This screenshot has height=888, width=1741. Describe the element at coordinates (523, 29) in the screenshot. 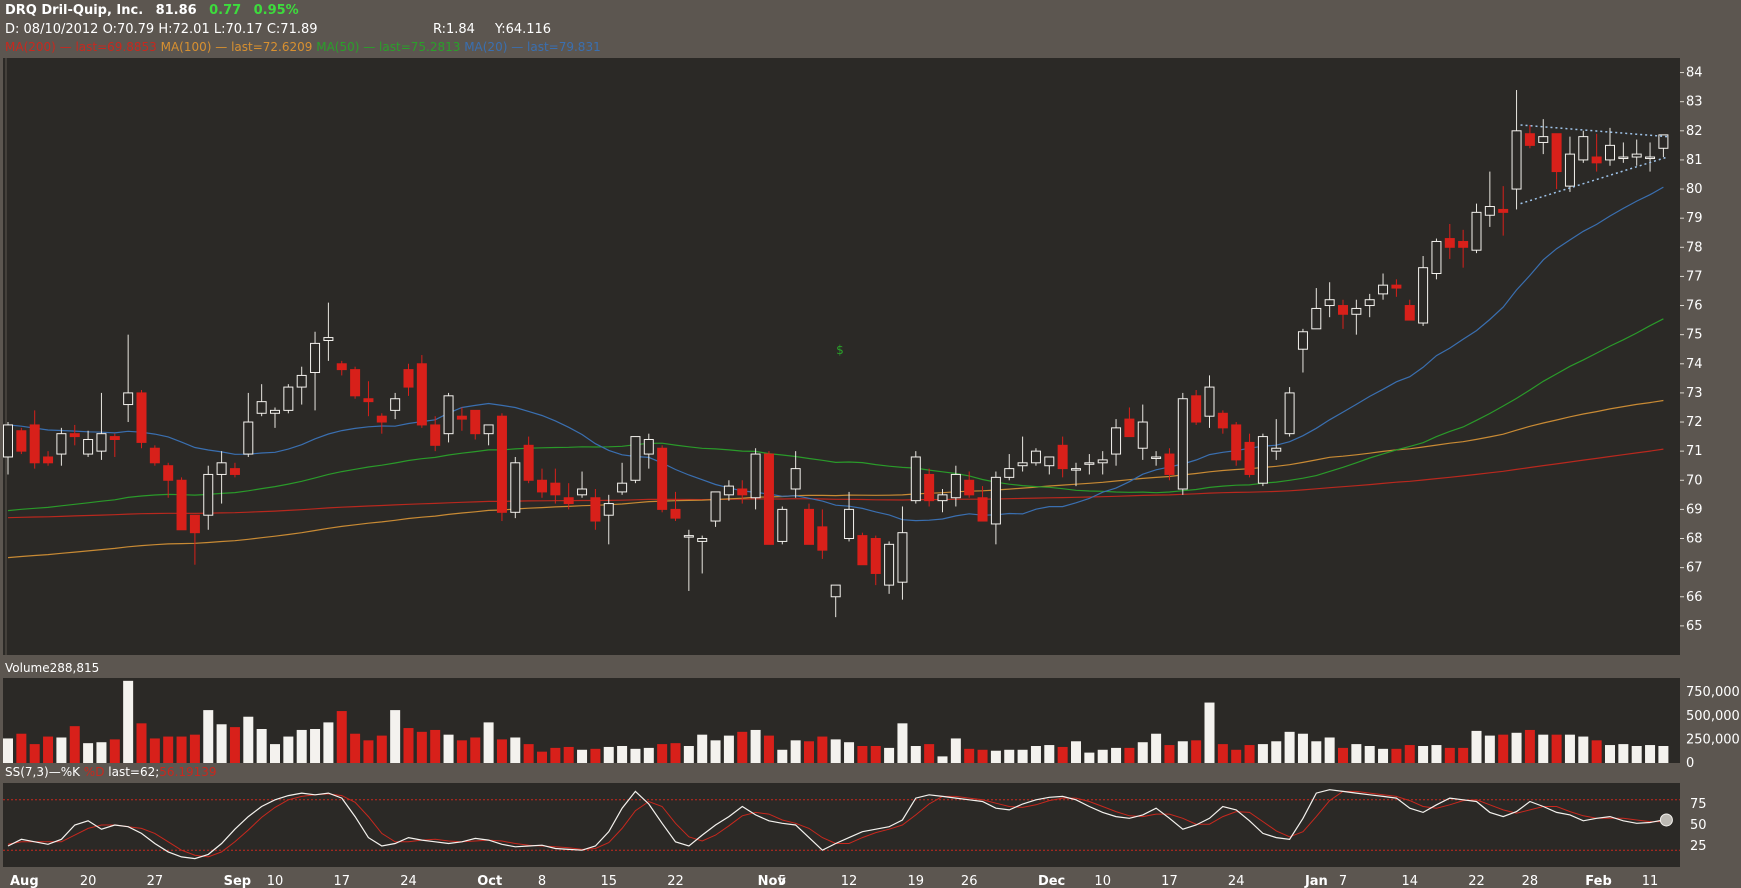

I see `y-readout: Y:64.116` at that location.